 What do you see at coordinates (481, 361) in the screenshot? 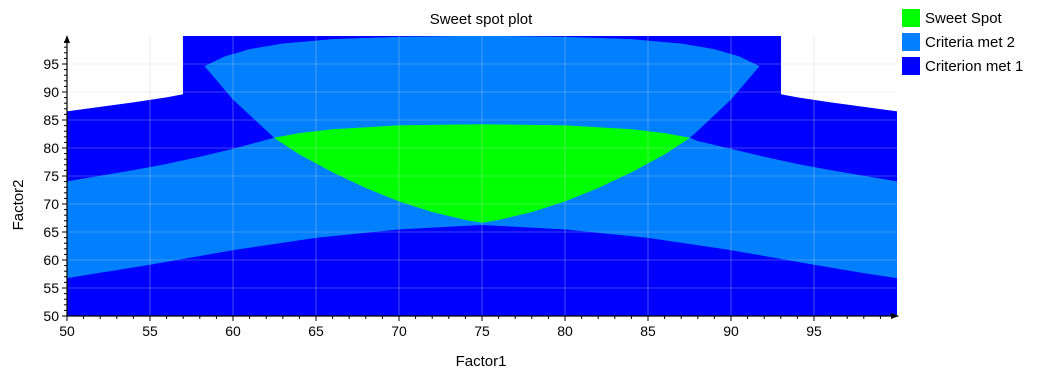
I see `x-axis-label: Factor1` at bounding box center [481, 361].